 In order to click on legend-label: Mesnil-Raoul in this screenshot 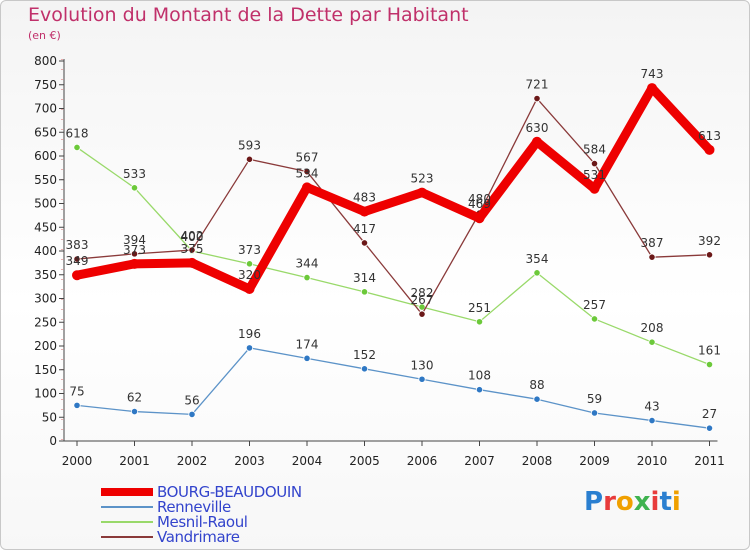, I will do `click(202, 522)`.